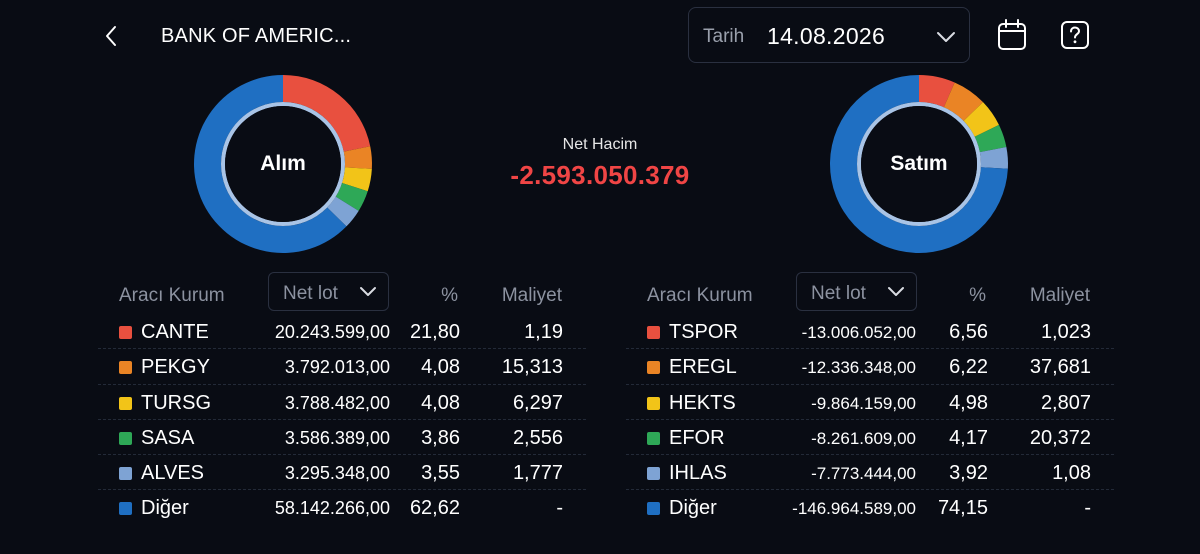 Image resolution: width=1200 pixels, height=554 pixels. What do you see at coordinates (703, 367) in the screenshot?
I see `row-symbol: EREGL` at bounding box center [703, 367].